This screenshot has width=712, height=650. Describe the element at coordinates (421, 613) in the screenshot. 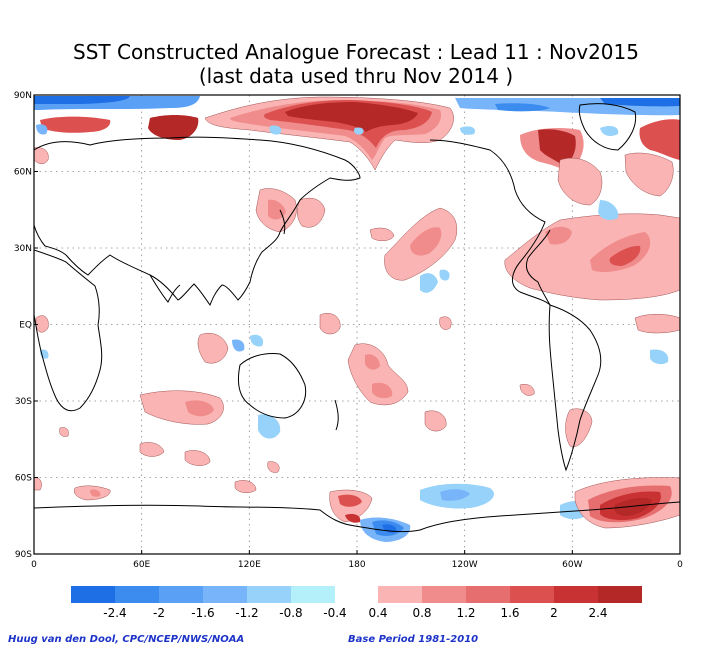

I see `legend-label: 0.8` at that location.